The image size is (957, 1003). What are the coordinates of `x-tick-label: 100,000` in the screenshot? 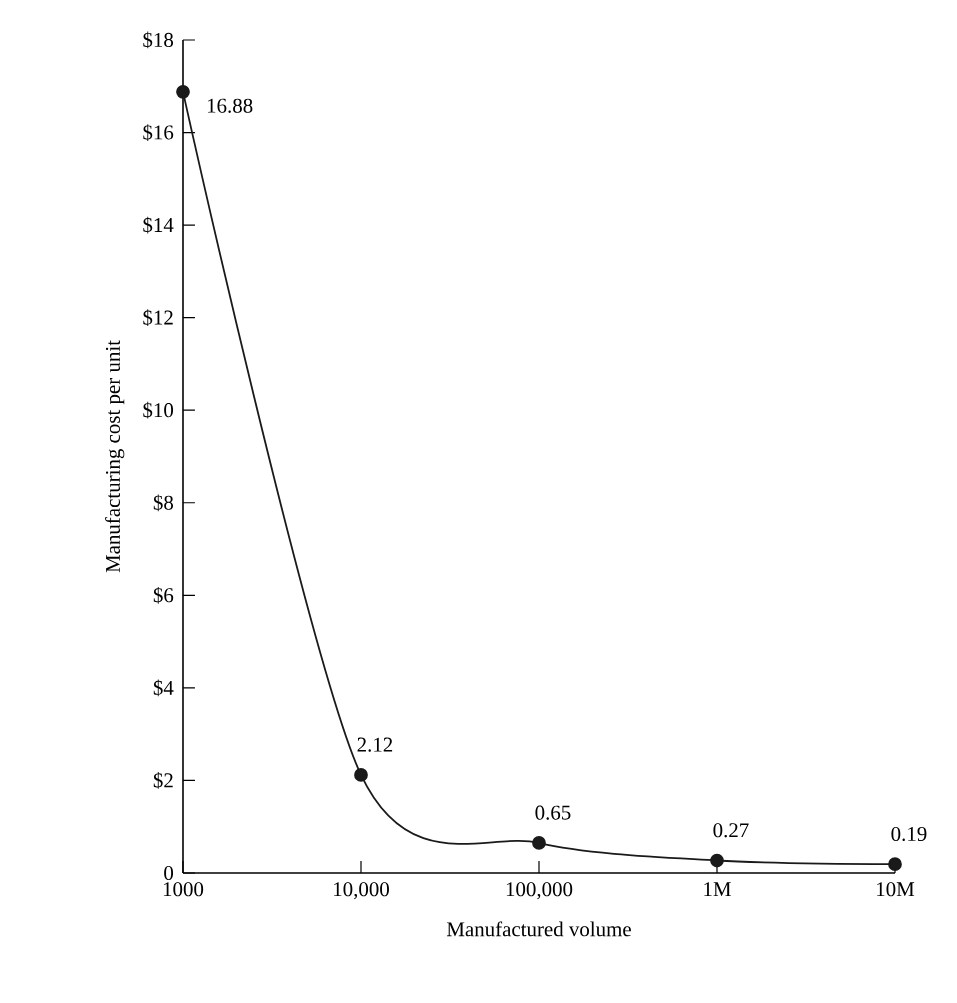 It's located at (539, 891).